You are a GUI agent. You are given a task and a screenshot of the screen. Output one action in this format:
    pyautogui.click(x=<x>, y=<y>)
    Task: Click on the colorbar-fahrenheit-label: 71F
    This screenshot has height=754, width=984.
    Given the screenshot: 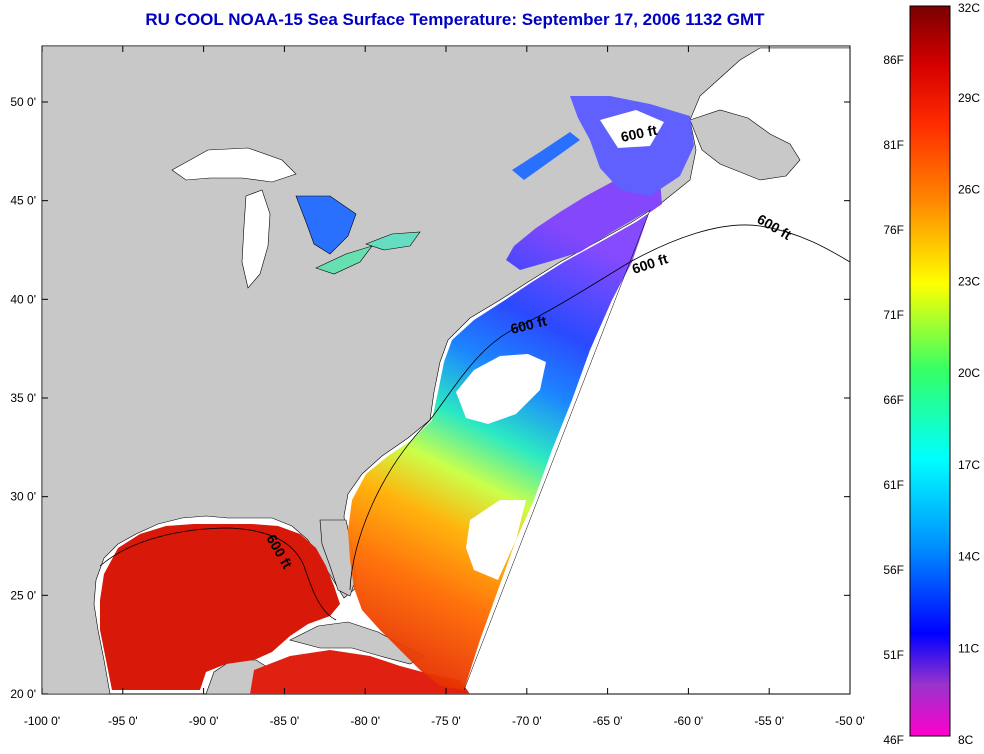 What is the action you would take?
    pyautogui.click(x=893, y=315)
    